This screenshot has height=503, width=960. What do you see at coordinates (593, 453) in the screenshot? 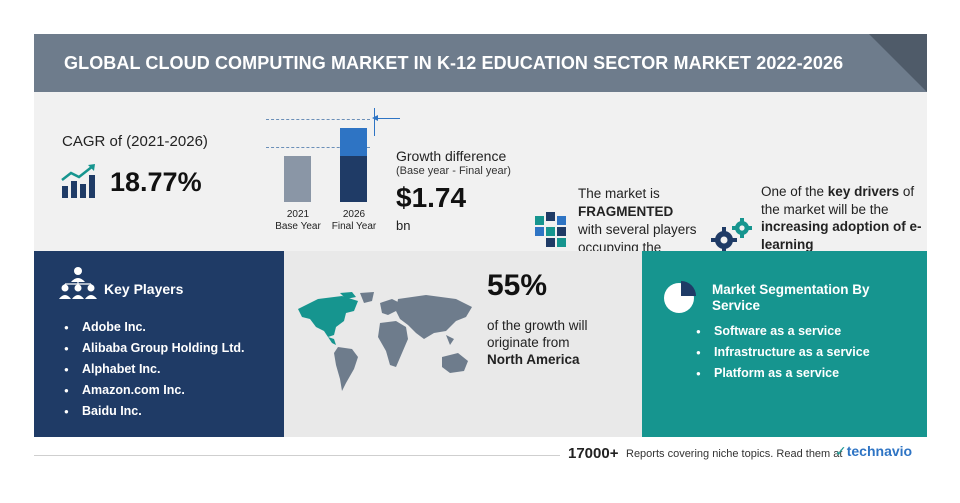
I see `report-count: 17000+` at bounding box center [593, 453].